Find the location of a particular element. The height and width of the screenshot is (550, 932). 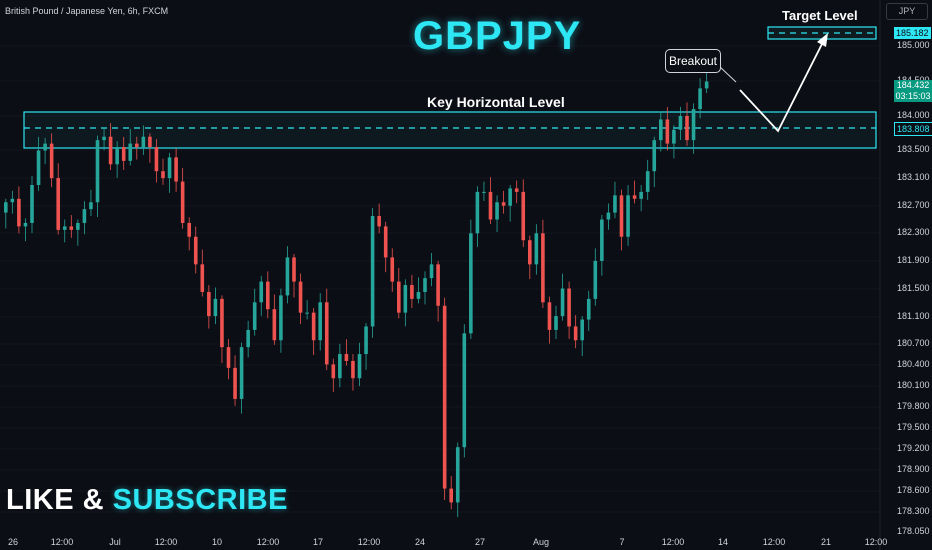

currency-badge: JPY is located at coordinates (907, 11).